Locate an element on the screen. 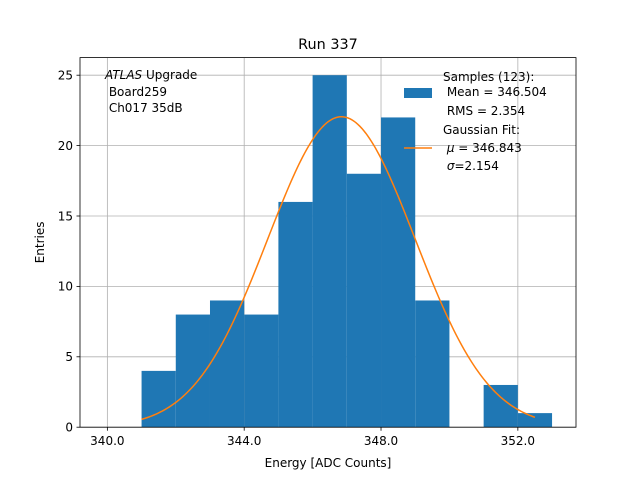  legend-samples-title: Samples (123): is located at coordinates (488, 77).